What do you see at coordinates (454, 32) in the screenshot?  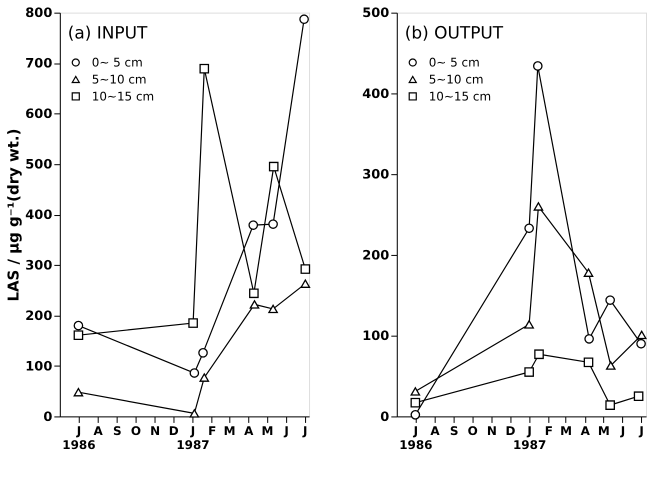 I see `text: (b) OUTPUT` at bounding box center [454, 32].